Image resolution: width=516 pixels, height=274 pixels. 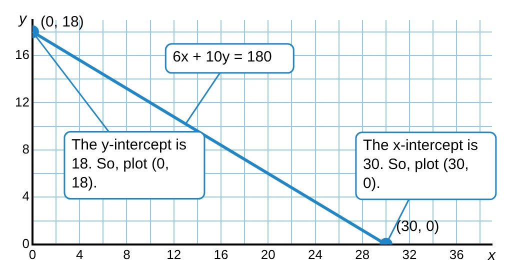 I want to click on x-tick-label: 20, so click(x=268, y=254).